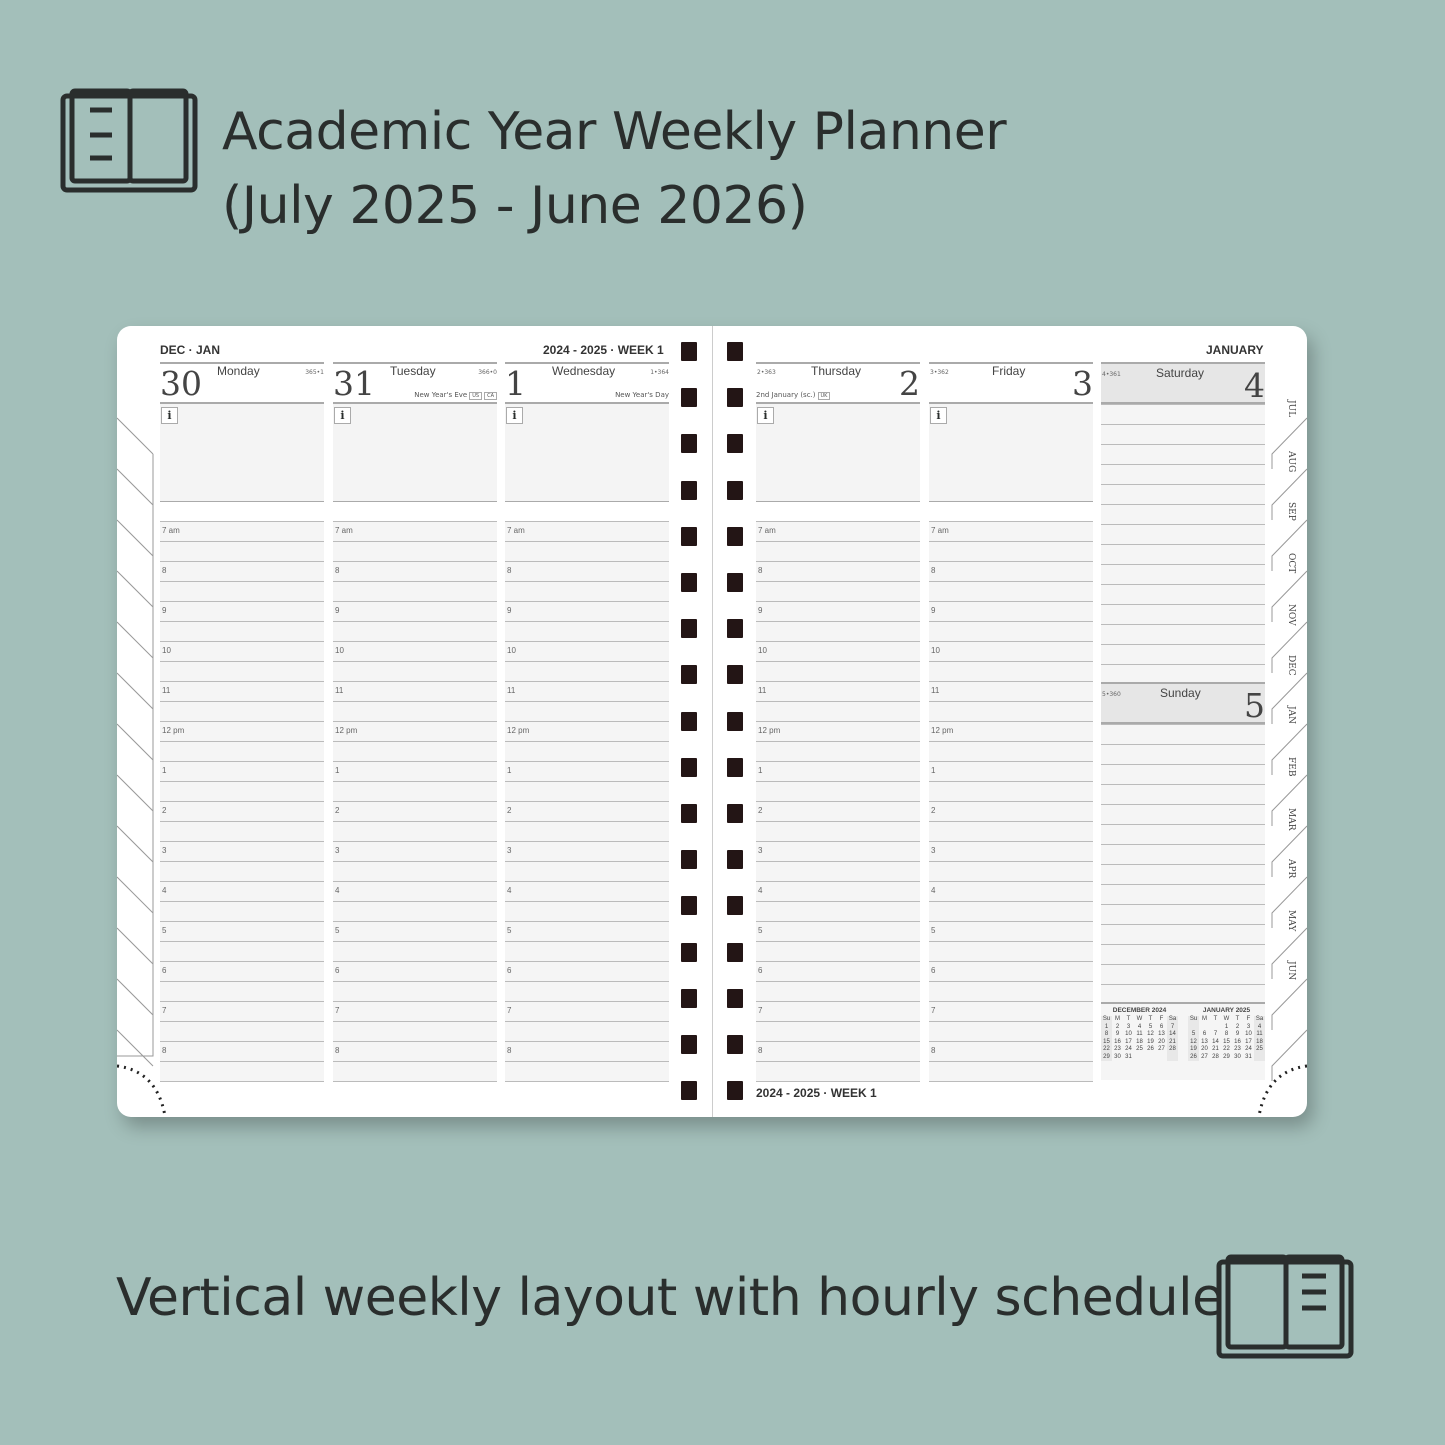  I want to click on hour-label: 11, so click(511, 690).